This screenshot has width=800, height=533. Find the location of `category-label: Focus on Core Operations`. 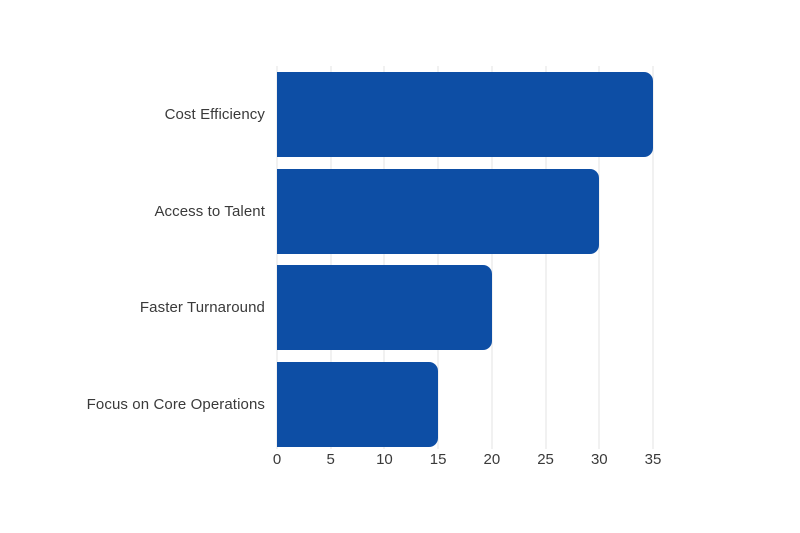

category-label: Focus on Core Operations is located at coordinates (175, 405).